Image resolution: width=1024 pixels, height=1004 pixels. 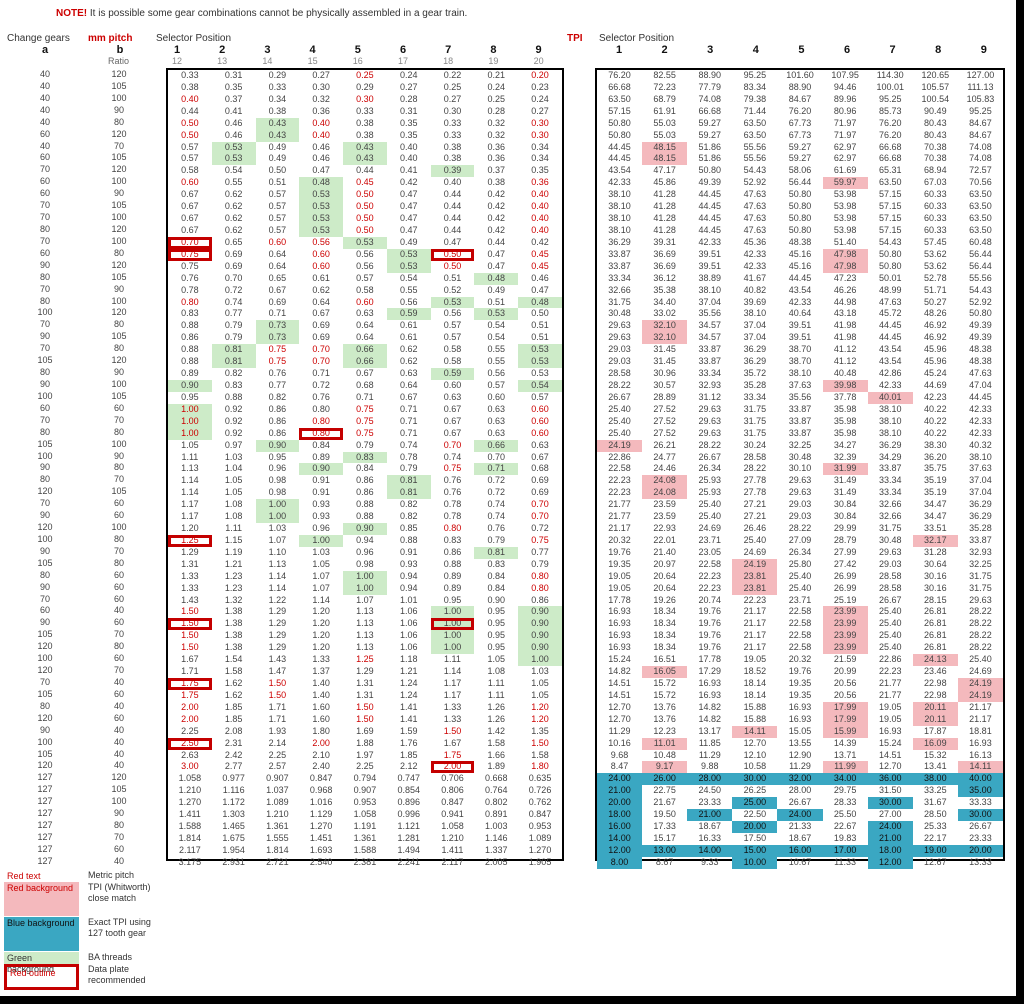 What do you see at coordinates (800, 802) in the screenshot?
I see `tpi-row-cell: 26.67` at bounding box center [800, 802].